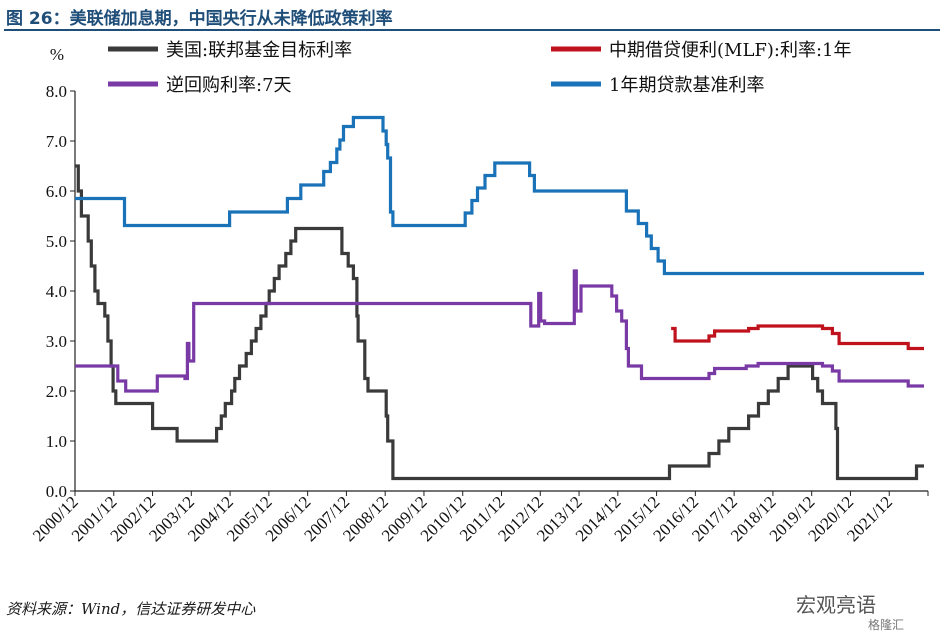  What do you see at coordinates (797, 337) in the screenshot?
I see `series-line` at bounding box center [797, 337].